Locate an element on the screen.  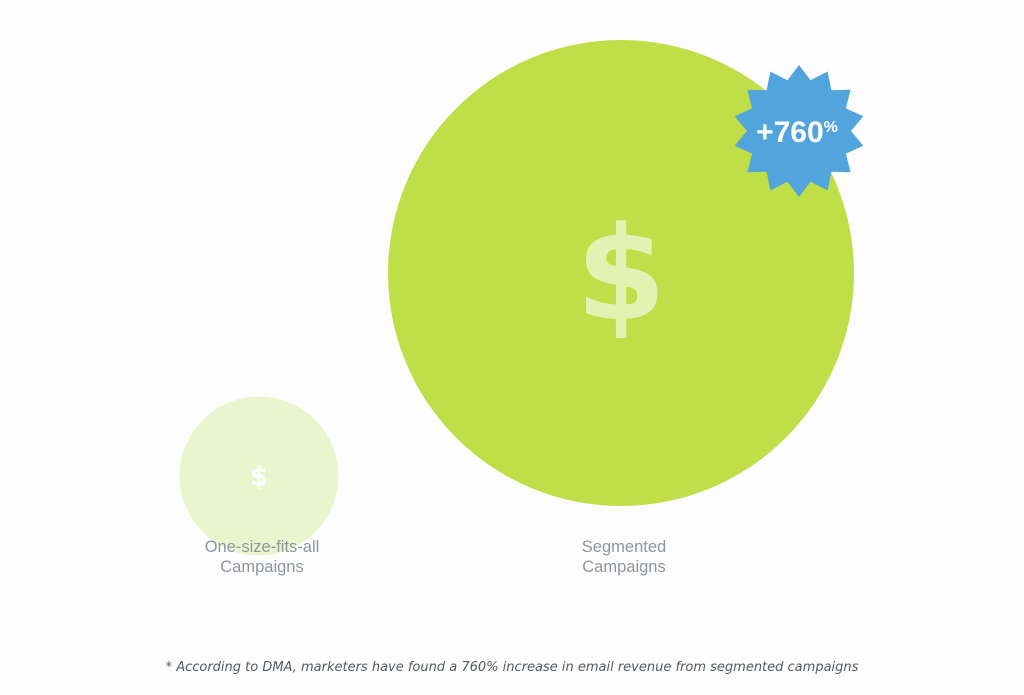
category-label-line: Segmented is located at coordinates (624, 547).